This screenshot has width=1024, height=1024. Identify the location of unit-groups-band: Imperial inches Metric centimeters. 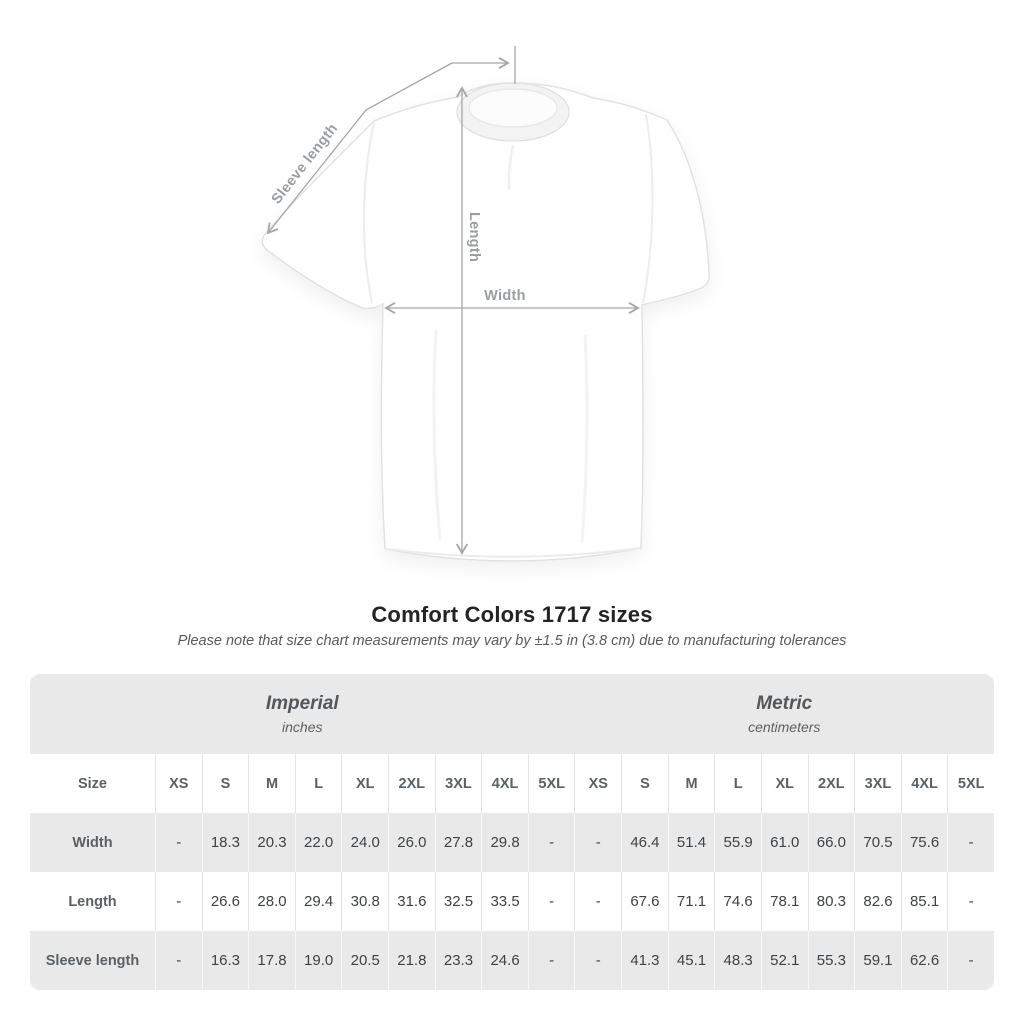
(512, 714).